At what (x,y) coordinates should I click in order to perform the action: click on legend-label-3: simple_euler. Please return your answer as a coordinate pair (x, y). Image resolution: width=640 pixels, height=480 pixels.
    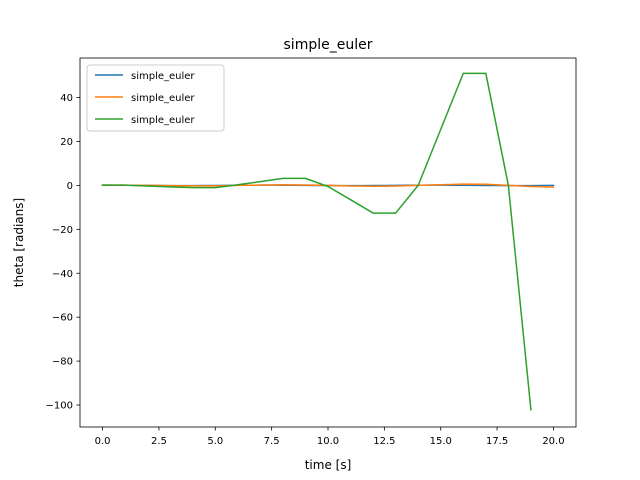
    Looking at the image, I should click on (163, 120).